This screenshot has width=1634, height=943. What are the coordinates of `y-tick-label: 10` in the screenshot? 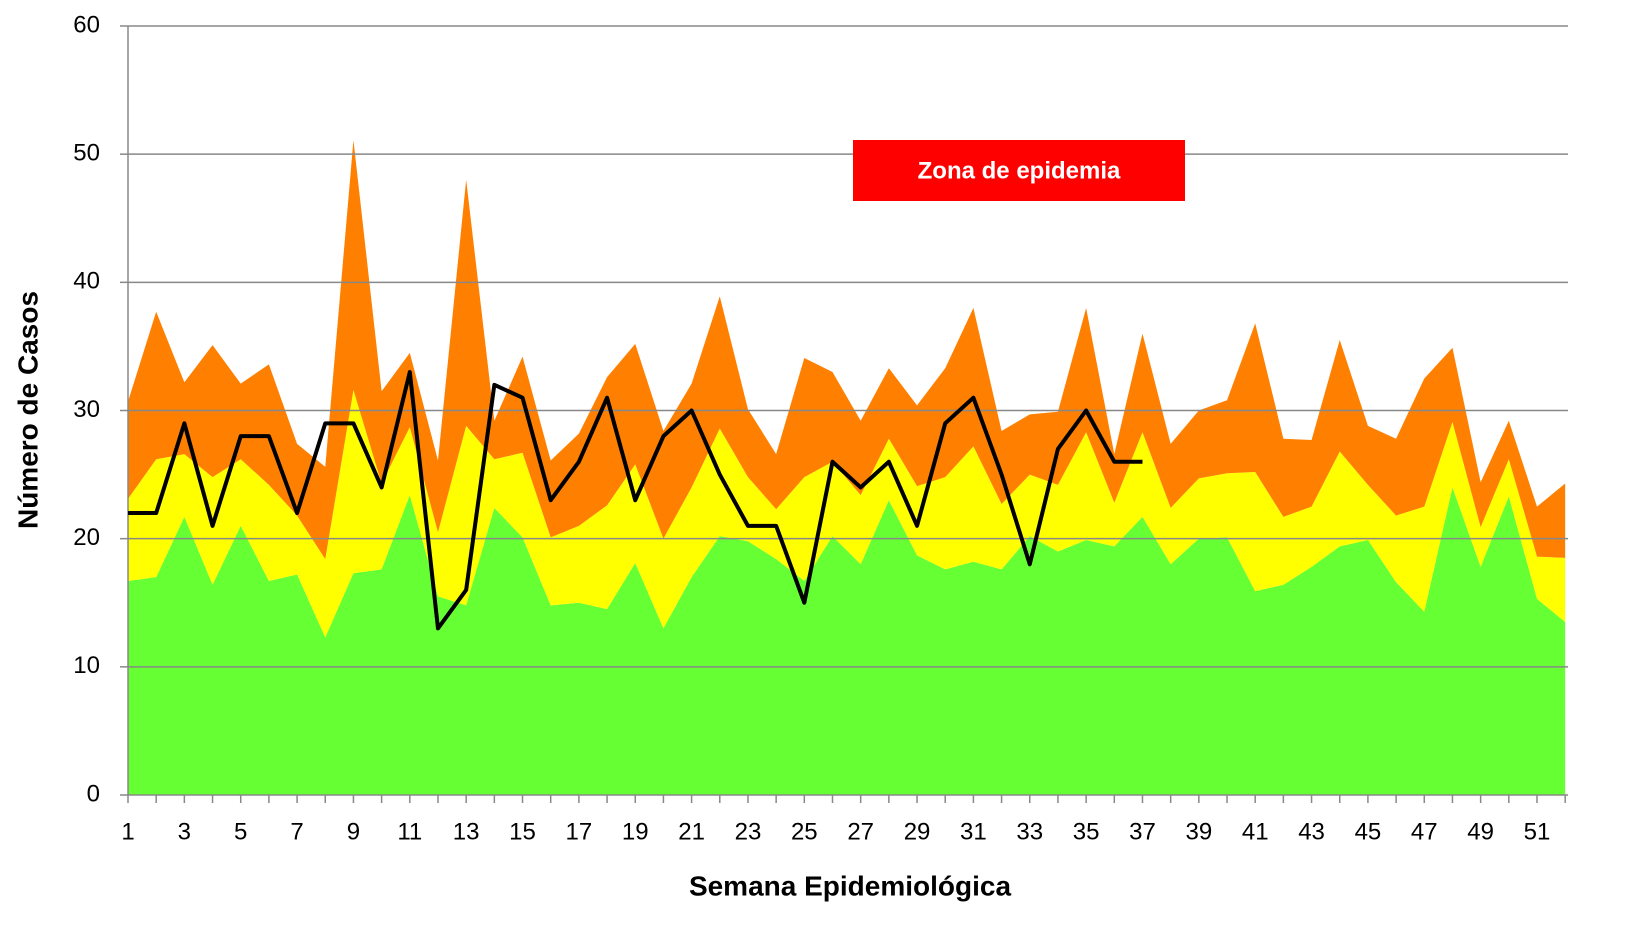 It's located at (86, 665).